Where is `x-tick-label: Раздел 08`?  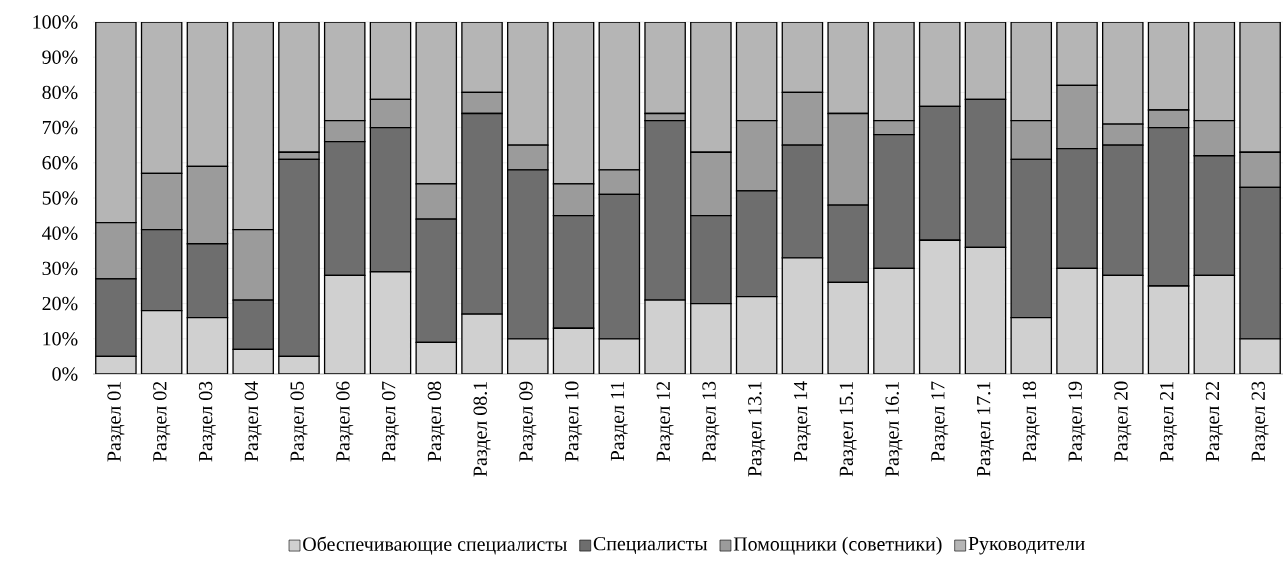
x-tick-label: Раздел 08 is located at coordinates (436, 421).